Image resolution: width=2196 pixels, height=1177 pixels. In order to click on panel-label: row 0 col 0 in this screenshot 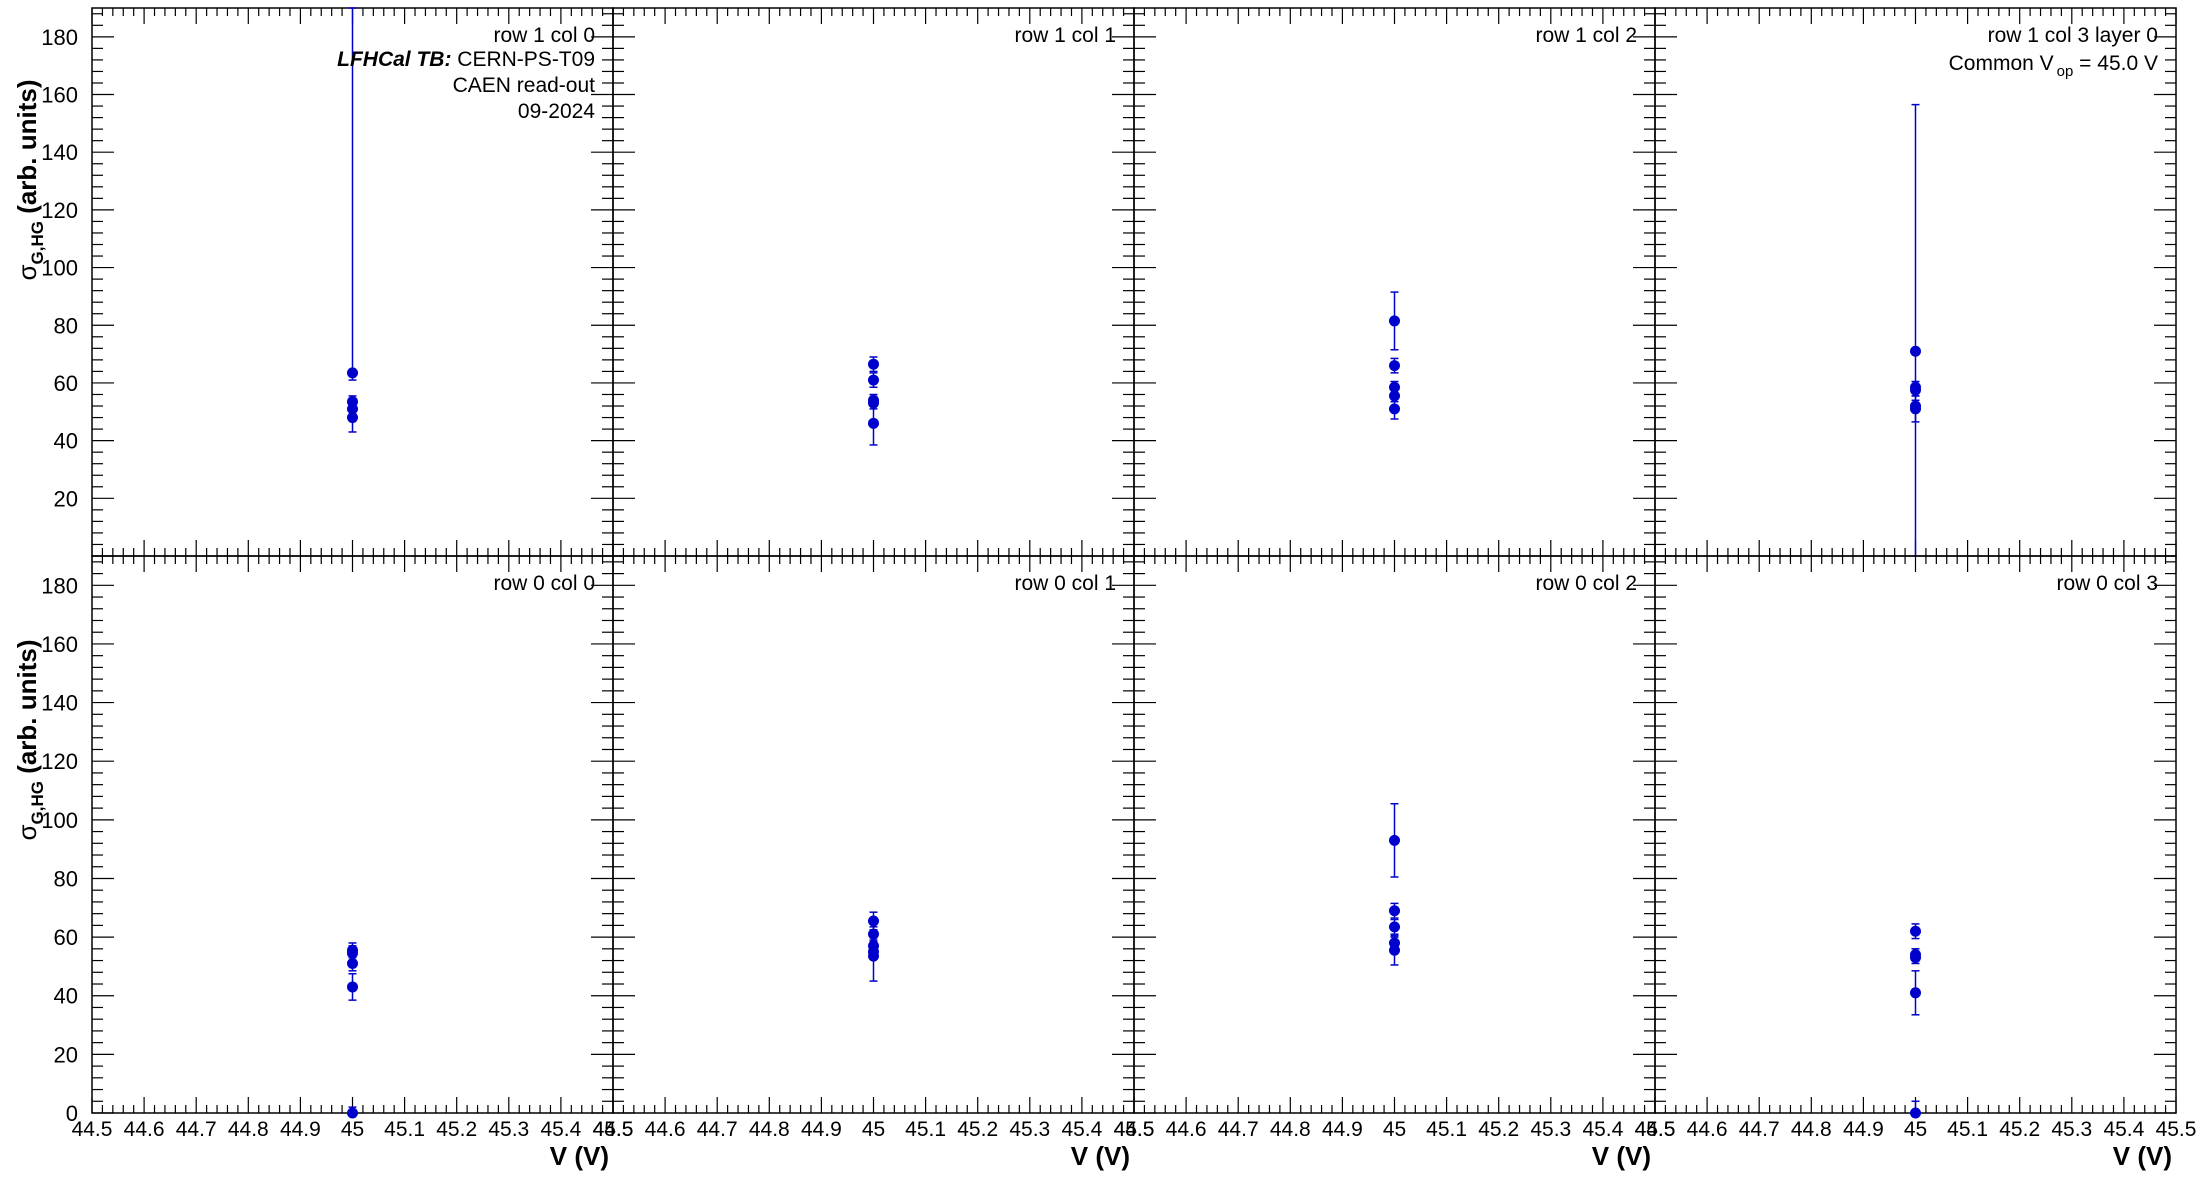, I will do `click(544, 583)`.